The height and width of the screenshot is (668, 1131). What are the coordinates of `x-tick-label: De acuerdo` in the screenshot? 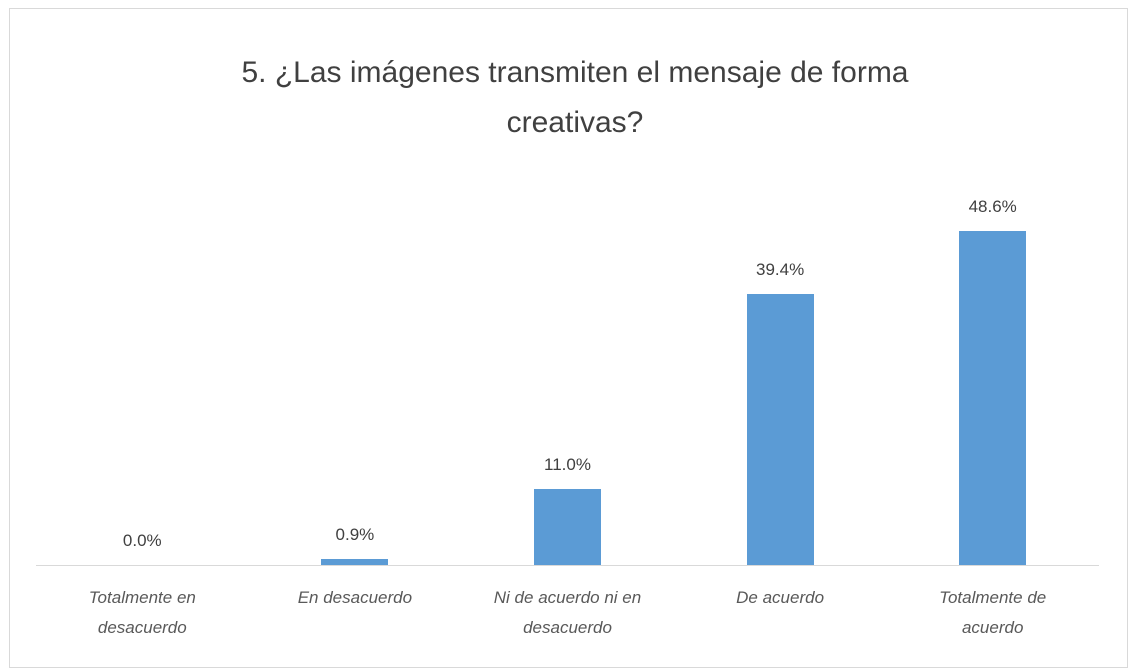 It's located at (780, 597).